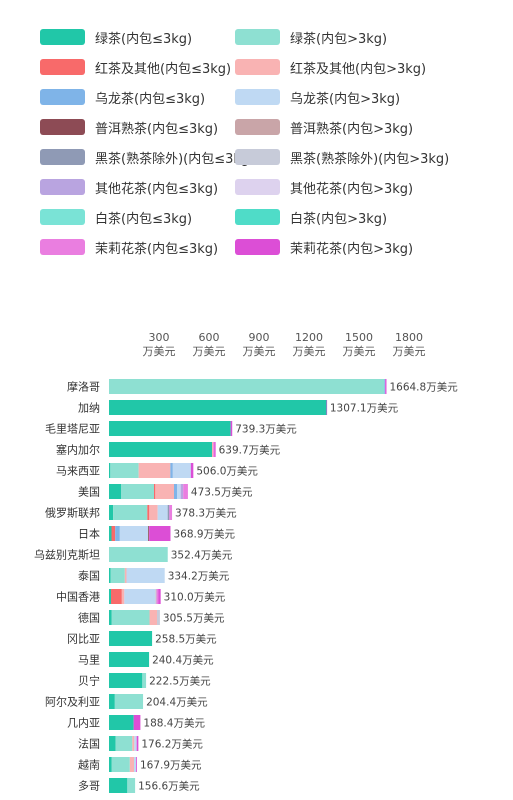 This screenshot has width=513, height=800. What do you see at coordinates (186, 639) in the screenshot?
I see `value-label: 258.5万美元` at bounding box center [186, 639].